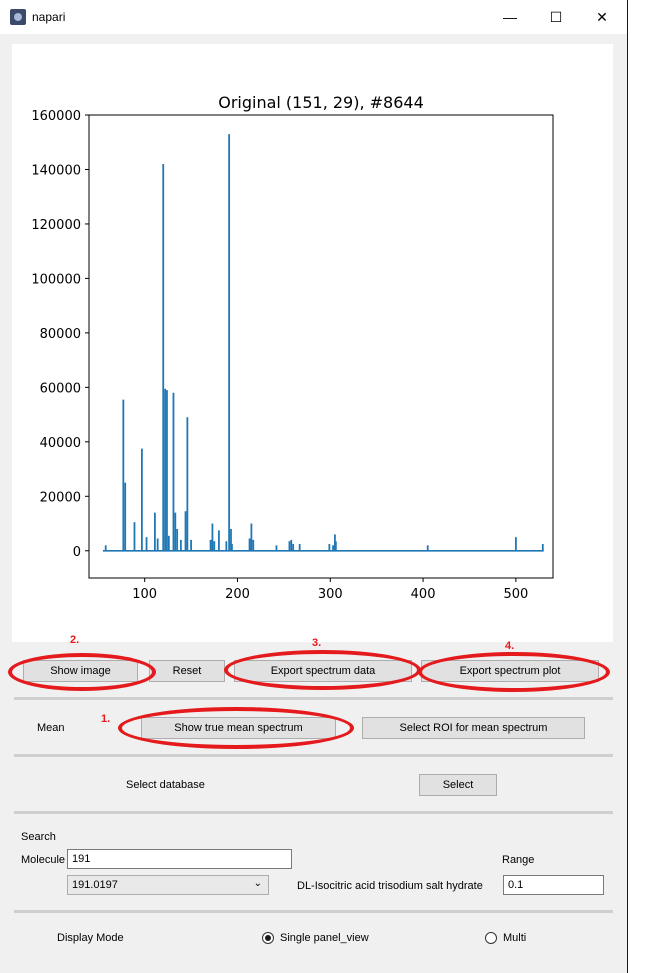 This screenshot has width=647, height=973. Describe the element at coordinates (75, 640) in the screenshot. I see `annotation-number-2: 2.` at that location.